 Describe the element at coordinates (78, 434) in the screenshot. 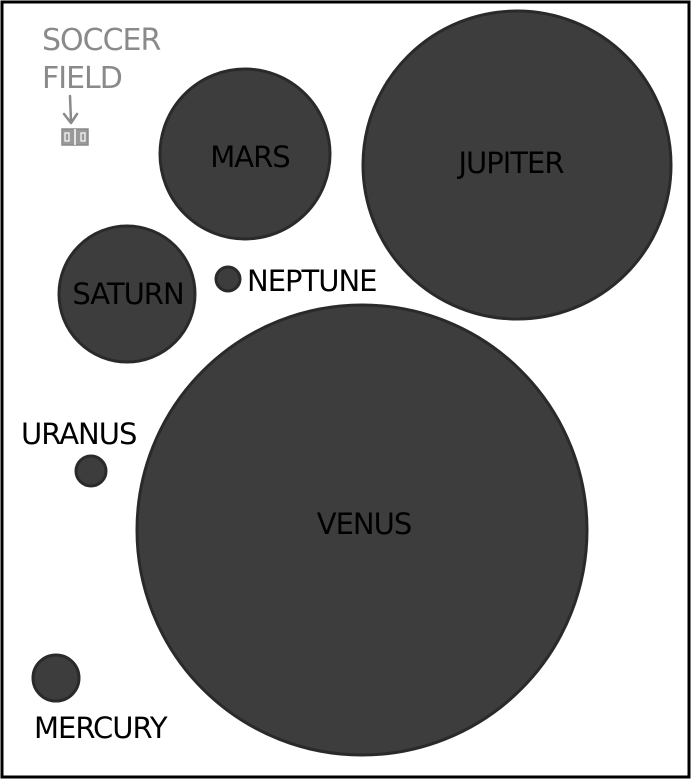

I see `label-uranus: URANUS` at that location.